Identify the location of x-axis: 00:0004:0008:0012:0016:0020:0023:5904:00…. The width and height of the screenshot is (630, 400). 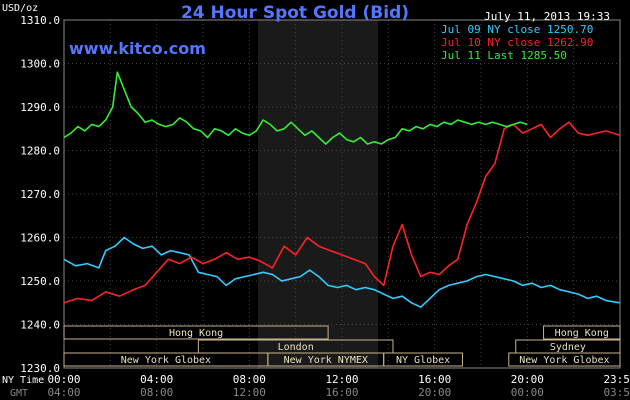
(338, 386).